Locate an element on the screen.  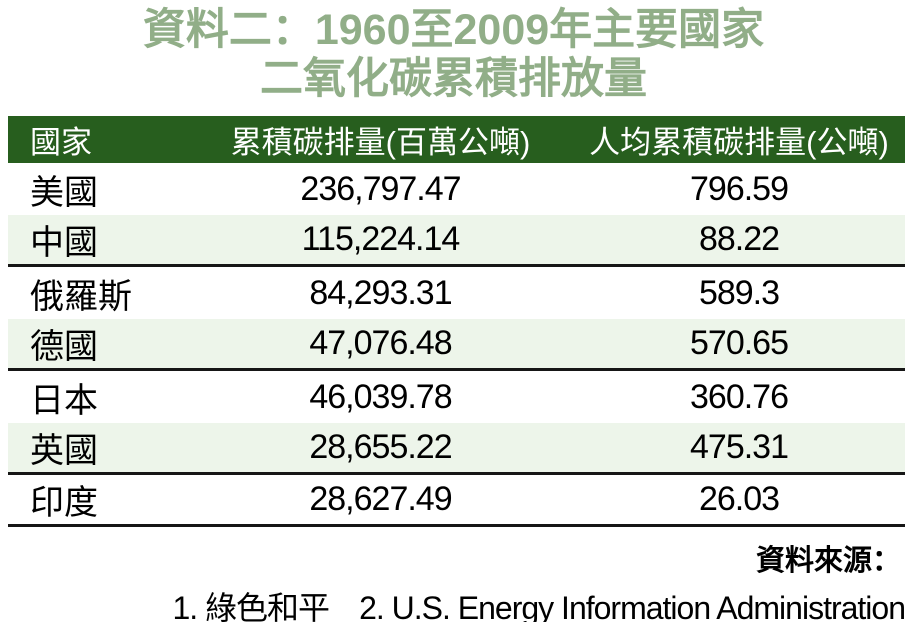
page-title-line1: 資料二：1960至2009年主要國家 is located at coordinates (453, 30).